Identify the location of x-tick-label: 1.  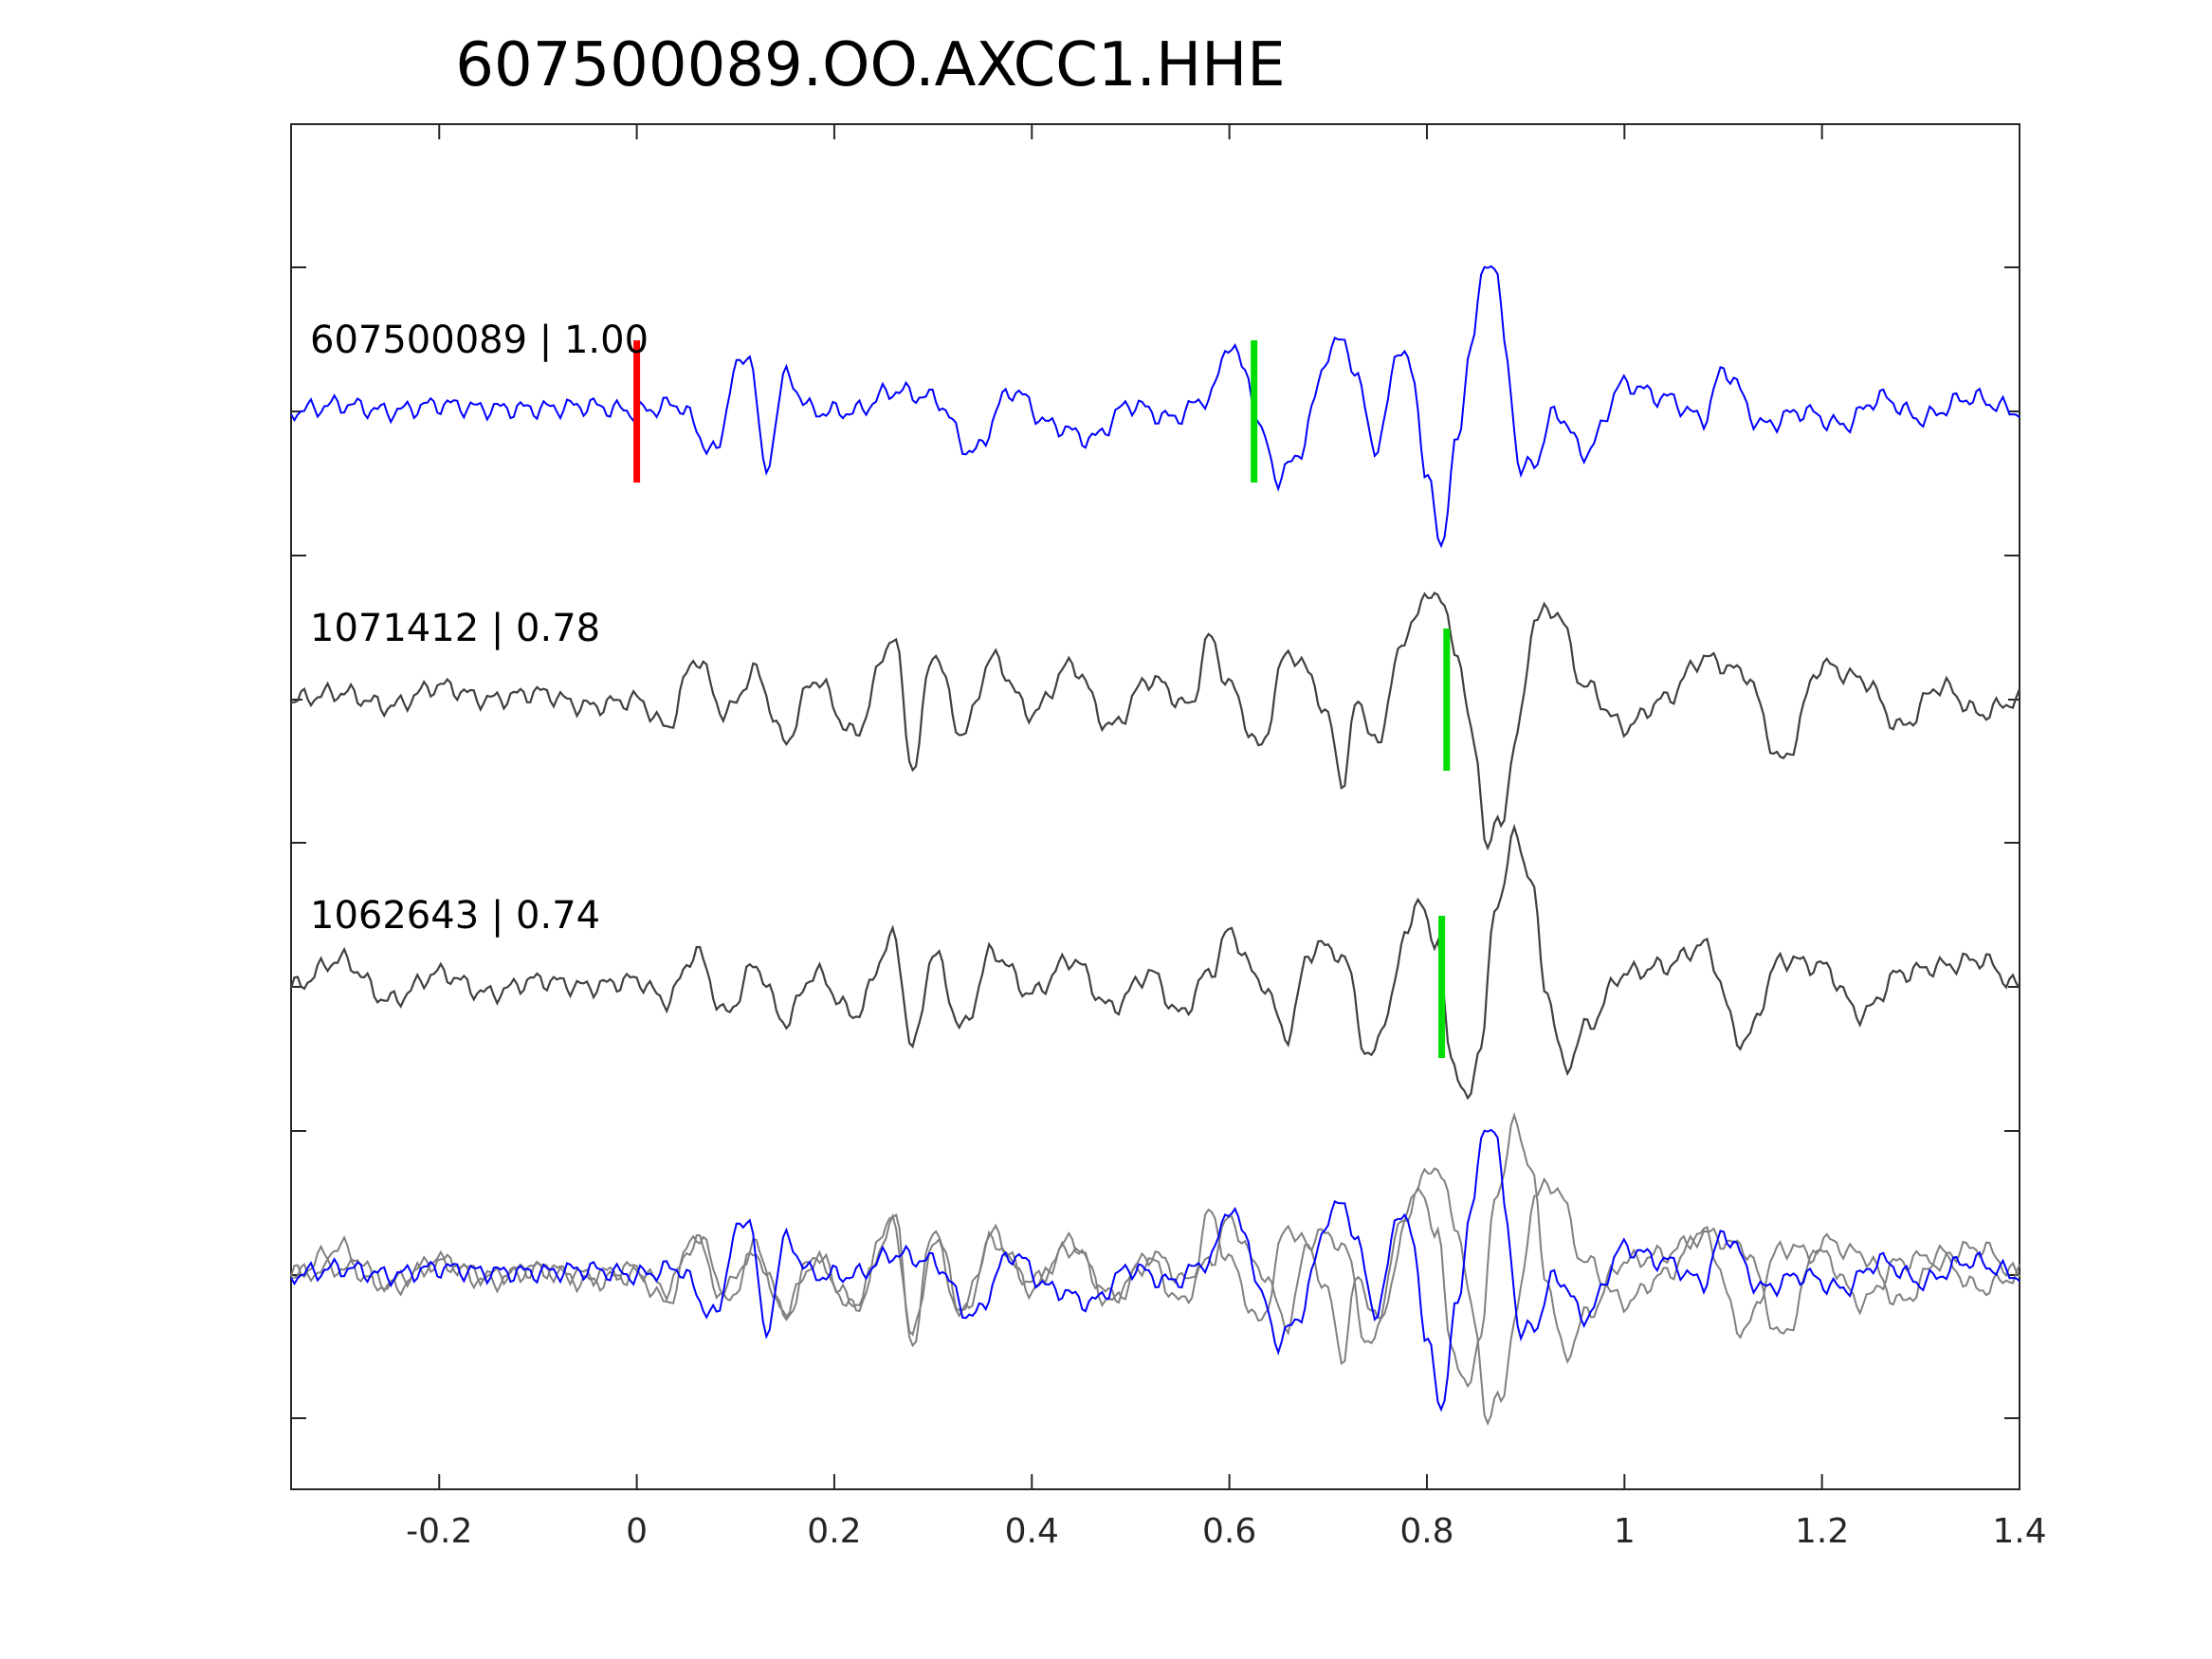
(1625, 1531).